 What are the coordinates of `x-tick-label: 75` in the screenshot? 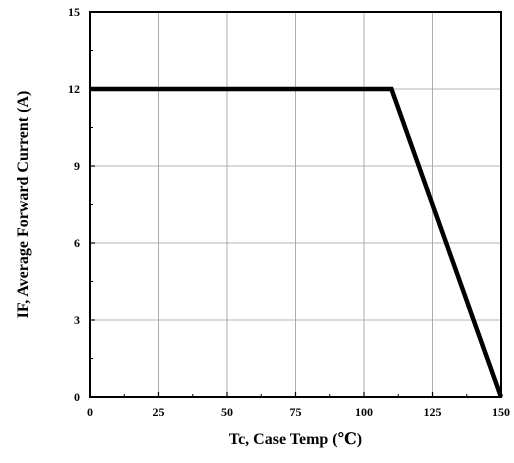 It's located at (296, 412).